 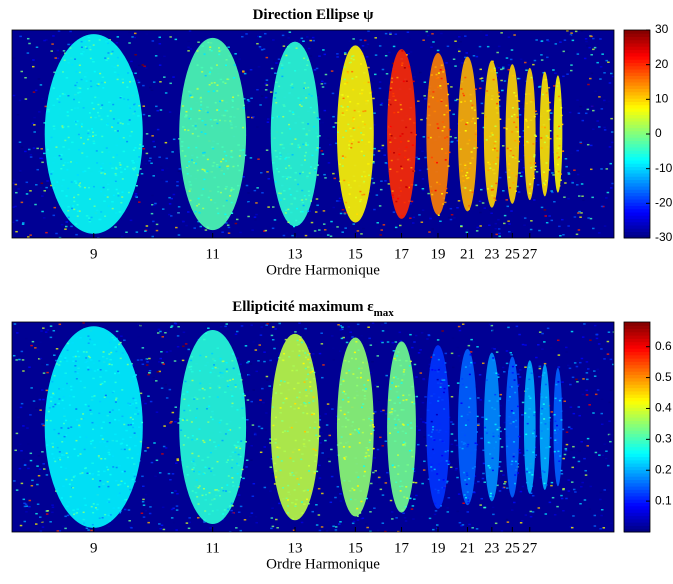 What do you see at coordinates (467, 427) in the screenshot?
I see `harmonic-blob` at bounding box center [467, 427].